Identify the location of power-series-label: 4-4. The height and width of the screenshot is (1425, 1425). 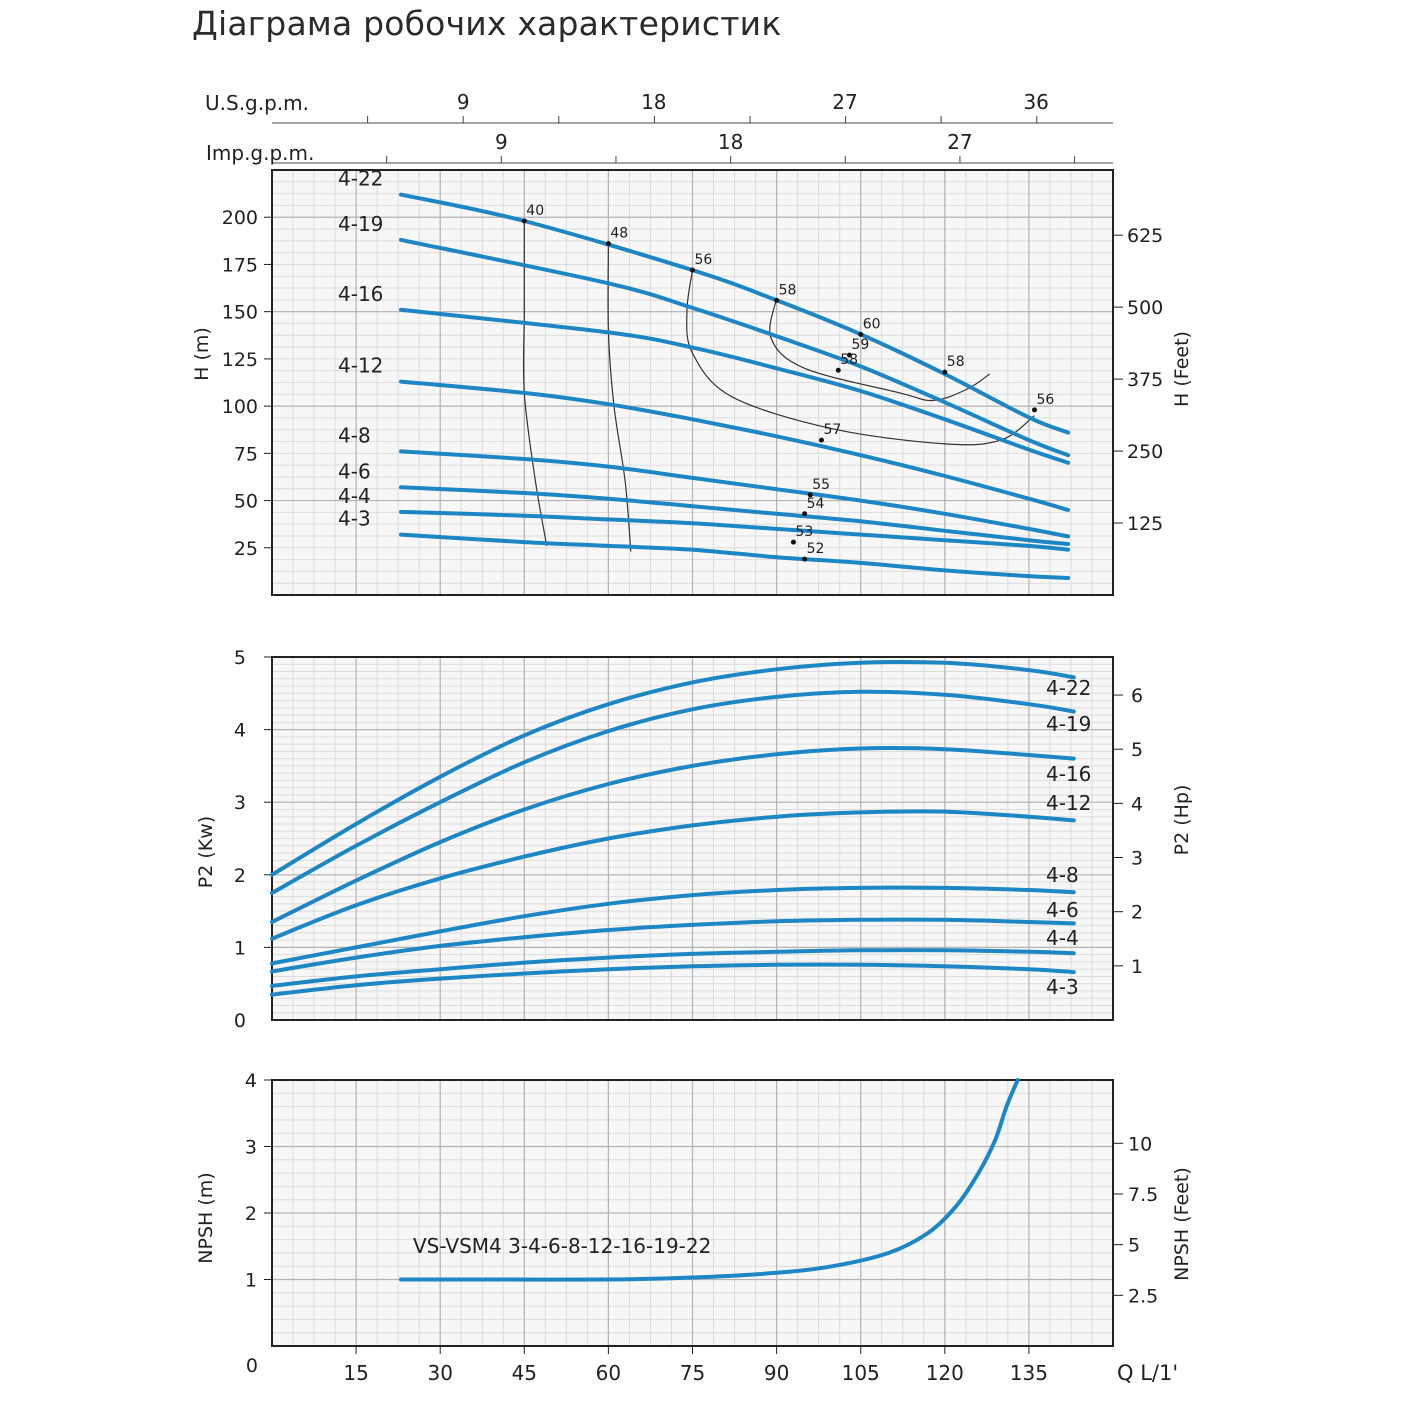
(1062, 938).